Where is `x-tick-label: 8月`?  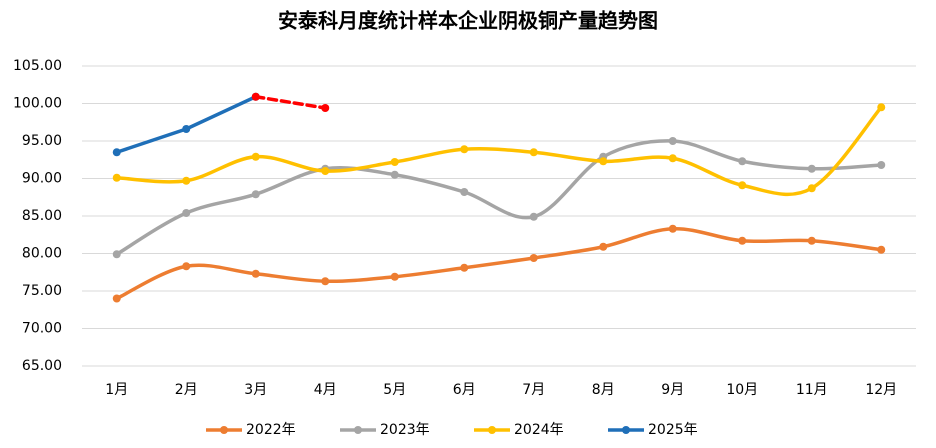 x-tick-label: 8月 is located at coordinates (603, 390).